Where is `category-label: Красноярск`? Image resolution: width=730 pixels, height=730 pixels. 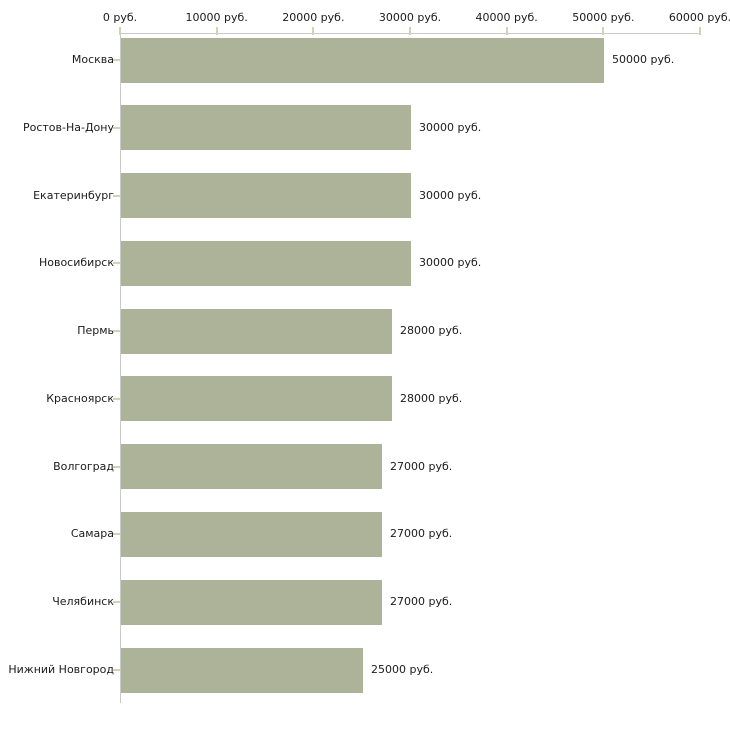 category-label: Красноярск is located at coordinates (80, 398).